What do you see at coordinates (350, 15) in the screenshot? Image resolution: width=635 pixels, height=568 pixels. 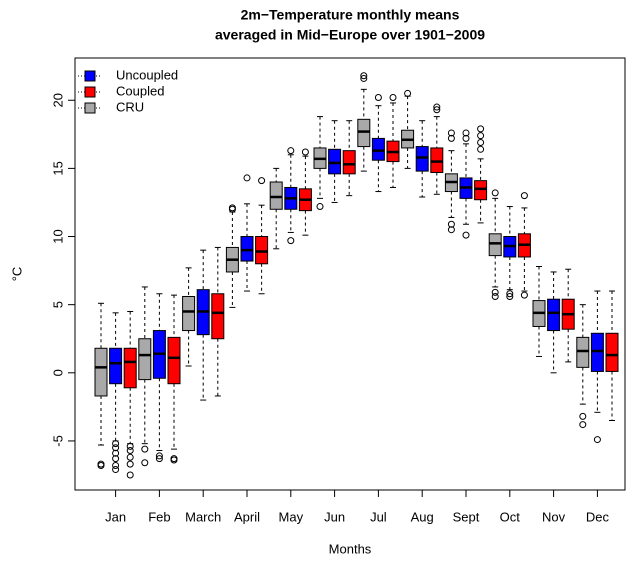 I see `chart-title: 2m−Temperature monthly means` at bounding box center [350, 15].